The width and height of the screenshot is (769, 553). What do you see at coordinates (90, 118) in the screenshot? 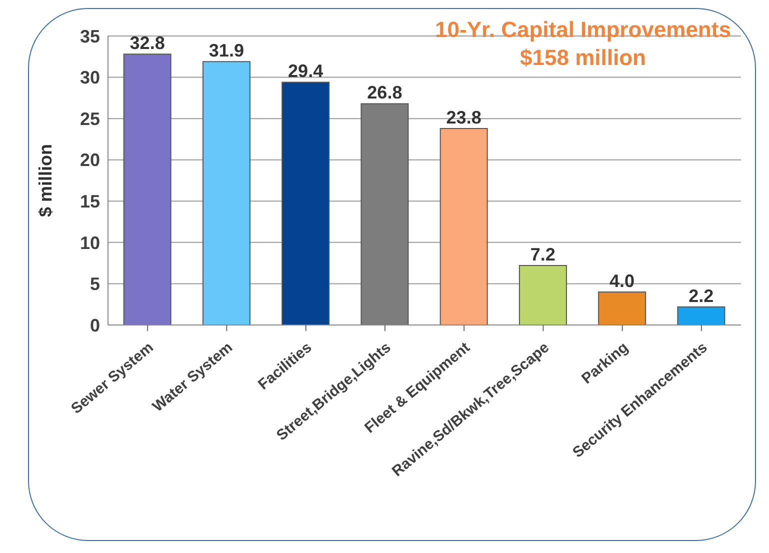
I see `y-tick-label: 25` at bounding box center [90, 118].